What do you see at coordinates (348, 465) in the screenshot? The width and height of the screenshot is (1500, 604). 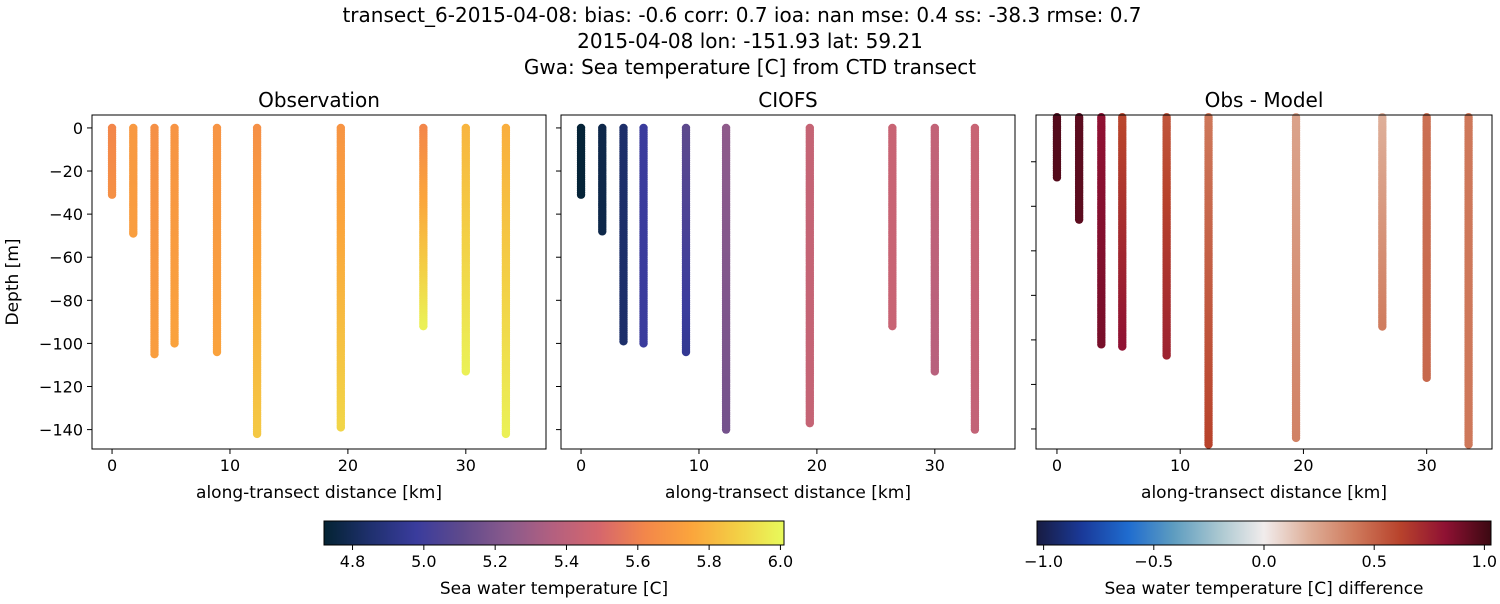 I see `x-tick-label: 20` at bounding box center [348, 465].